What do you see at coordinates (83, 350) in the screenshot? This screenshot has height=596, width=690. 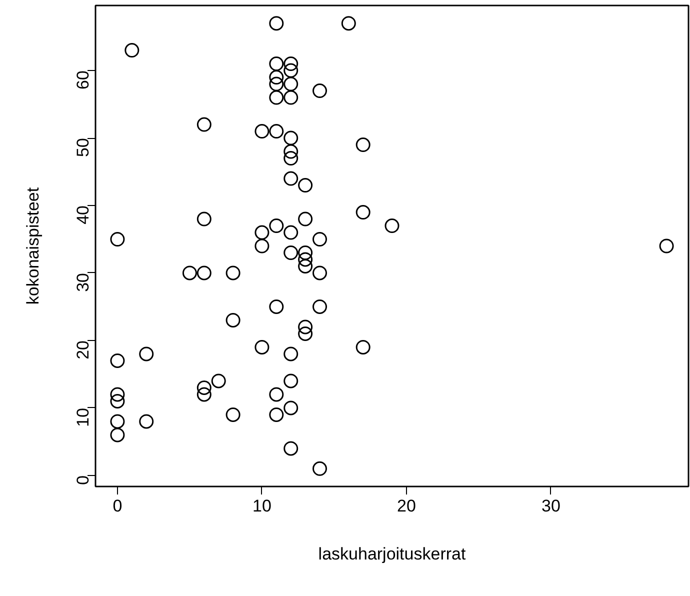 I see `y-tick-label: 20` at bounding box center [83, 350].